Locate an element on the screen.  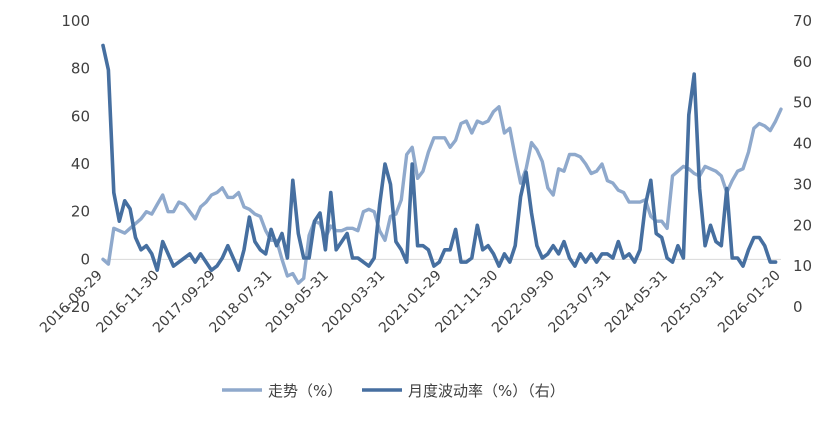
left-axis-tick-label: -20 is located at coordinates (78, 307).